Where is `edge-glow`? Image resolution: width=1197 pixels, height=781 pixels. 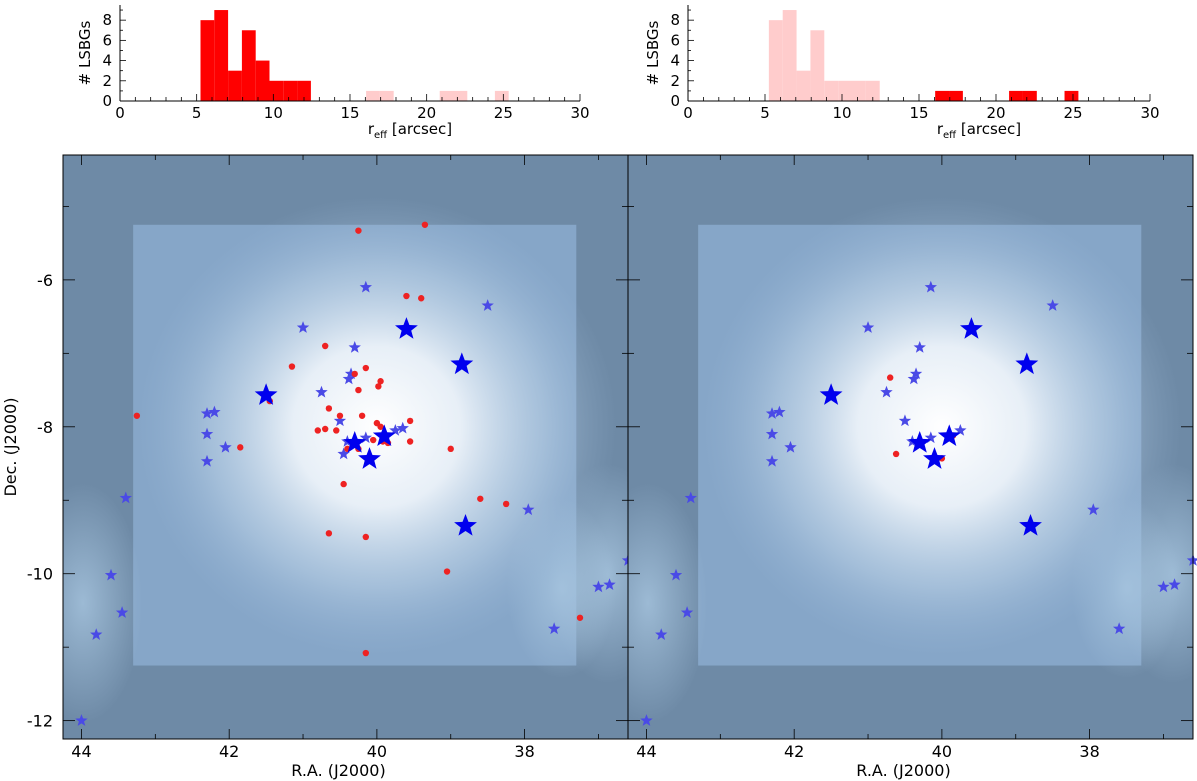
edge-glow is located at coordinates (668, 603).